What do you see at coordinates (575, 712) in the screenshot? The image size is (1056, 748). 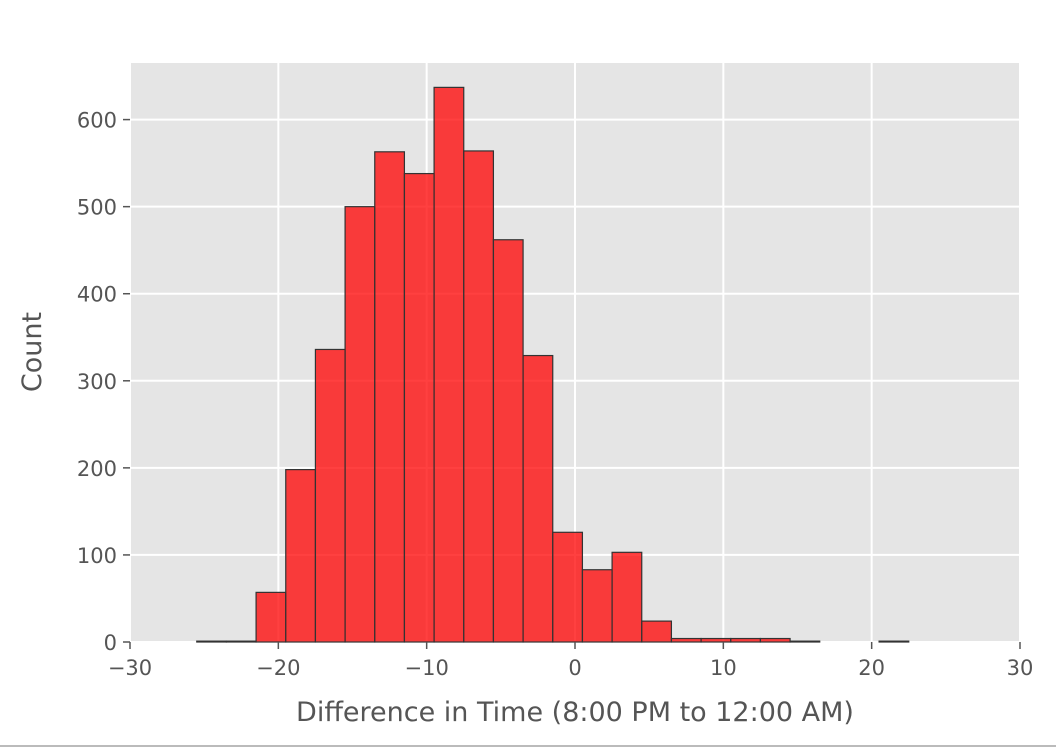 I see `x-axis-label: Difference in Time (8:00 PM to 12:00 AM)` at bounding box center [575, 712].